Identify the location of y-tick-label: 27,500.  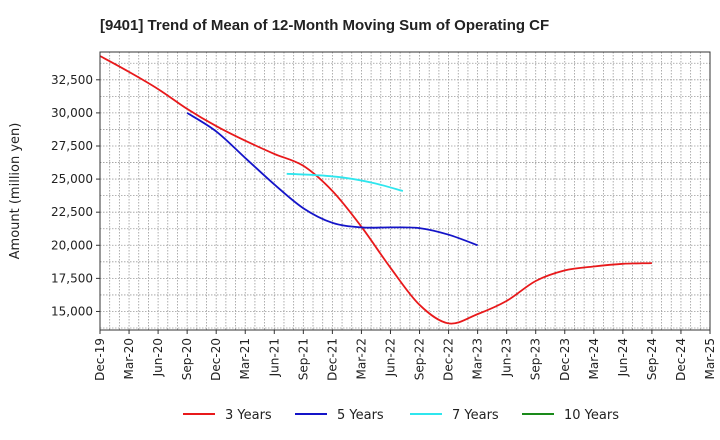
(72, 146).